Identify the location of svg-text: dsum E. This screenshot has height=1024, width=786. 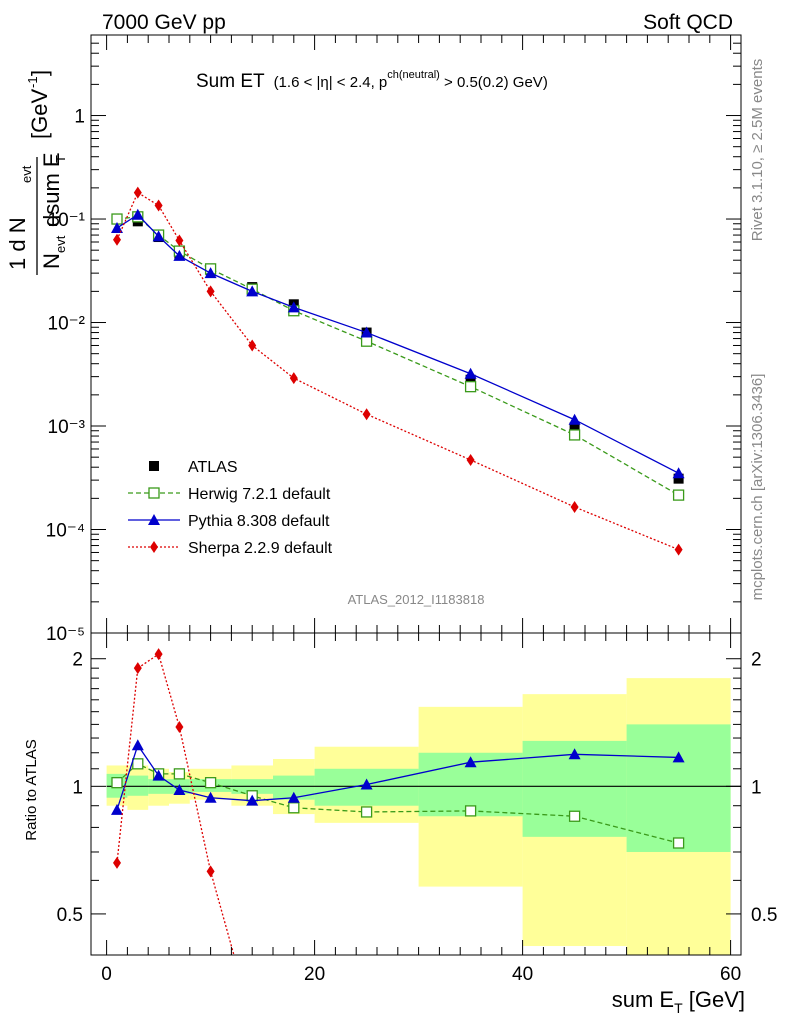
(51, 189).